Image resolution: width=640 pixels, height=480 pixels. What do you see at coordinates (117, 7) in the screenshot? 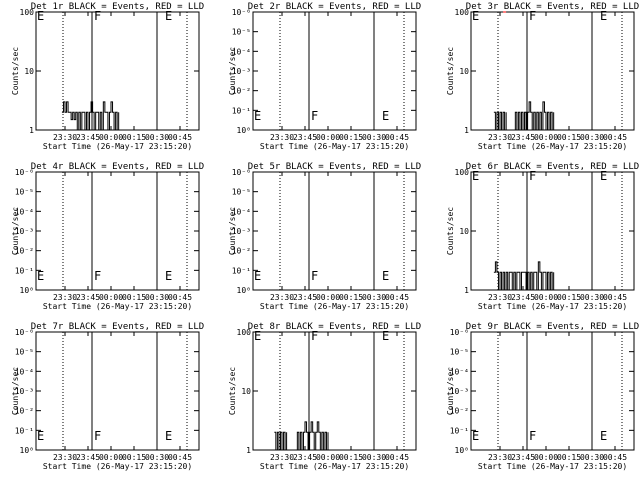
I see `panel-title: Det 1r BLACK = Events, RED = LLD` at bounding box center [117, 7].